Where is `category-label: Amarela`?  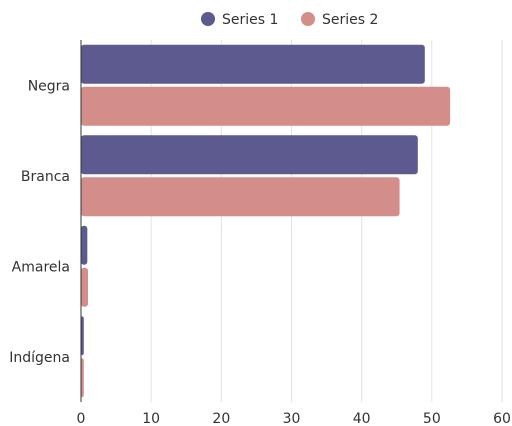
category-label: Amarela is located at coordinates (41, 267).